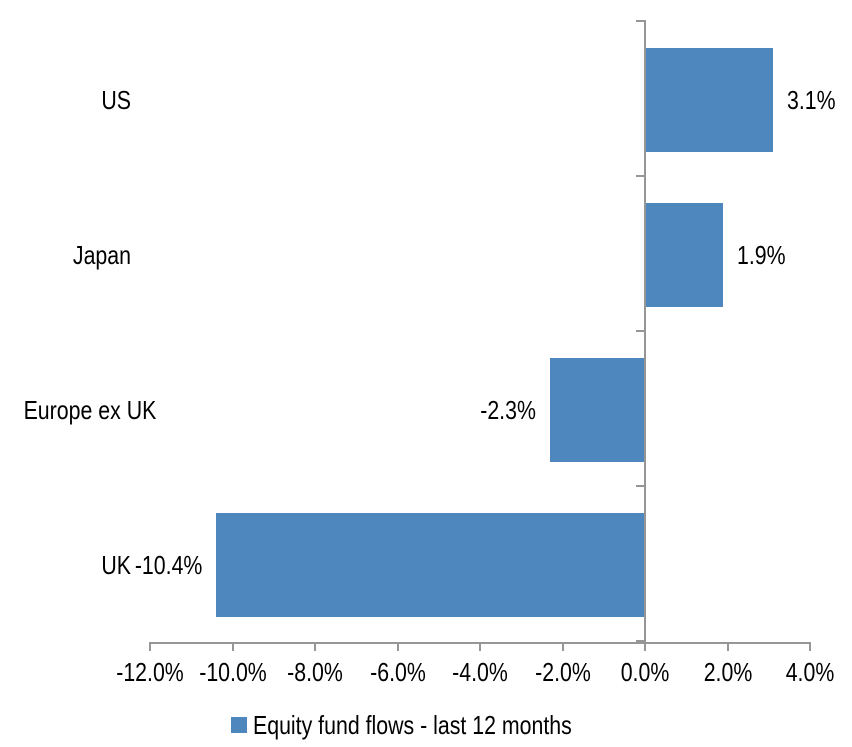 The height and width of the screenshot is (747, 852). Describe the element at coordinates (508, 409) in the screenshot. I see `bar-value-label: -2.3%` at that location.